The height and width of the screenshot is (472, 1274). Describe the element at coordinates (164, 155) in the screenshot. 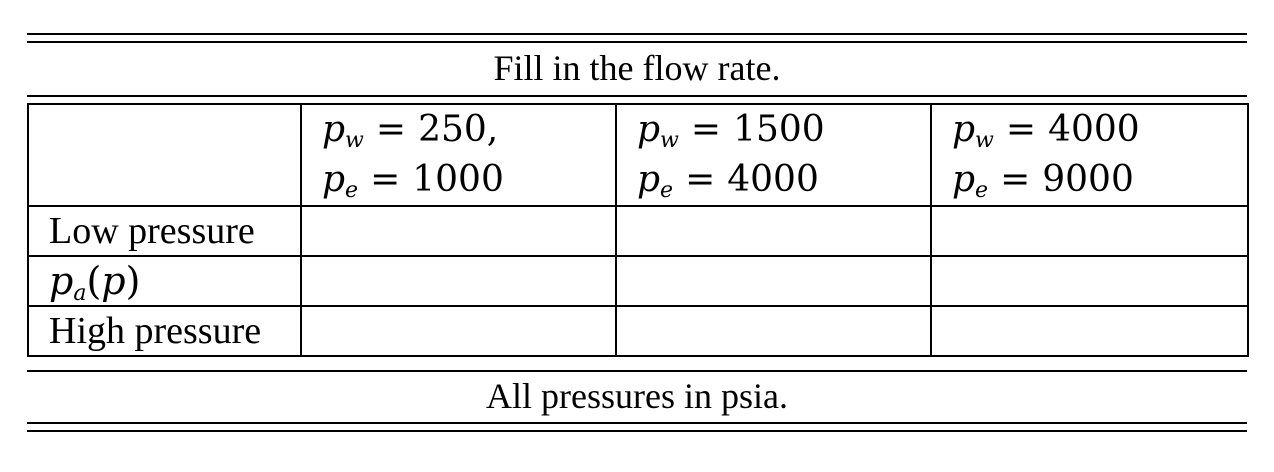

I see `header-corner-cell` at that location.